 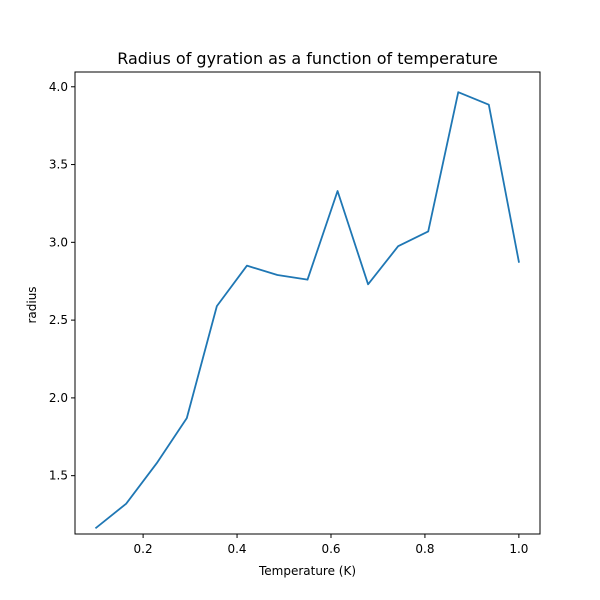 What do you see at coordinates (143, 549) in the screenshot?
I see `x-tick-label: 0.2` at bounding box center [143, 549].